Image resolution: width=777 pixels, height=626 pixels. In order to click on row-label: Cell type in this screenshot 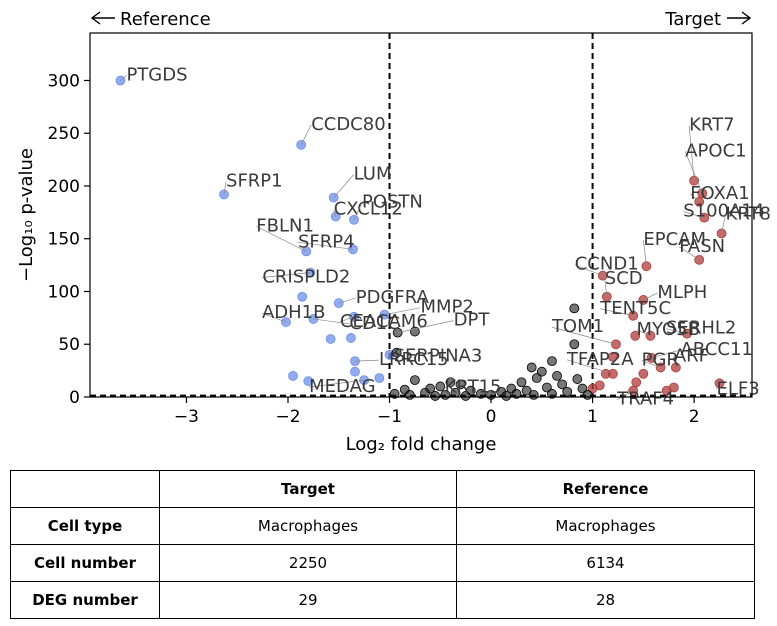, I will do `click(85, 526)`.